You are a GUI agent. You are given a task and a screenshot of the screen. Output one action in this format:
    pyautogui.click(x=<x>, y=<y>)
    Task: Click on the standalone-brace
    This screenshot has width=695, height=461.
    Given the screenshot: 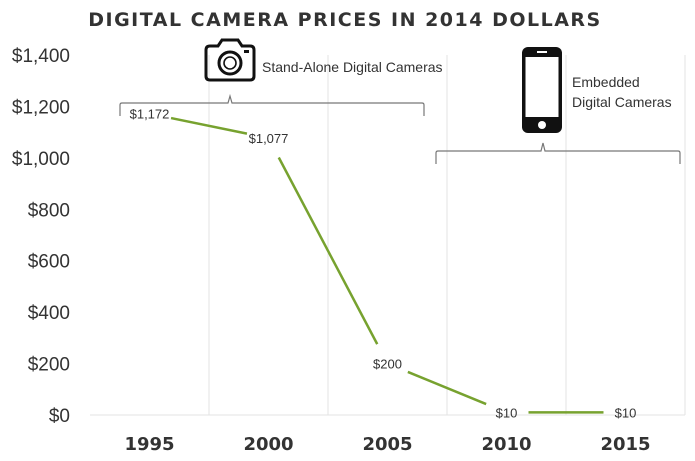 What is the action you would take?
    pyautogui.click(x=272, y=104)
    